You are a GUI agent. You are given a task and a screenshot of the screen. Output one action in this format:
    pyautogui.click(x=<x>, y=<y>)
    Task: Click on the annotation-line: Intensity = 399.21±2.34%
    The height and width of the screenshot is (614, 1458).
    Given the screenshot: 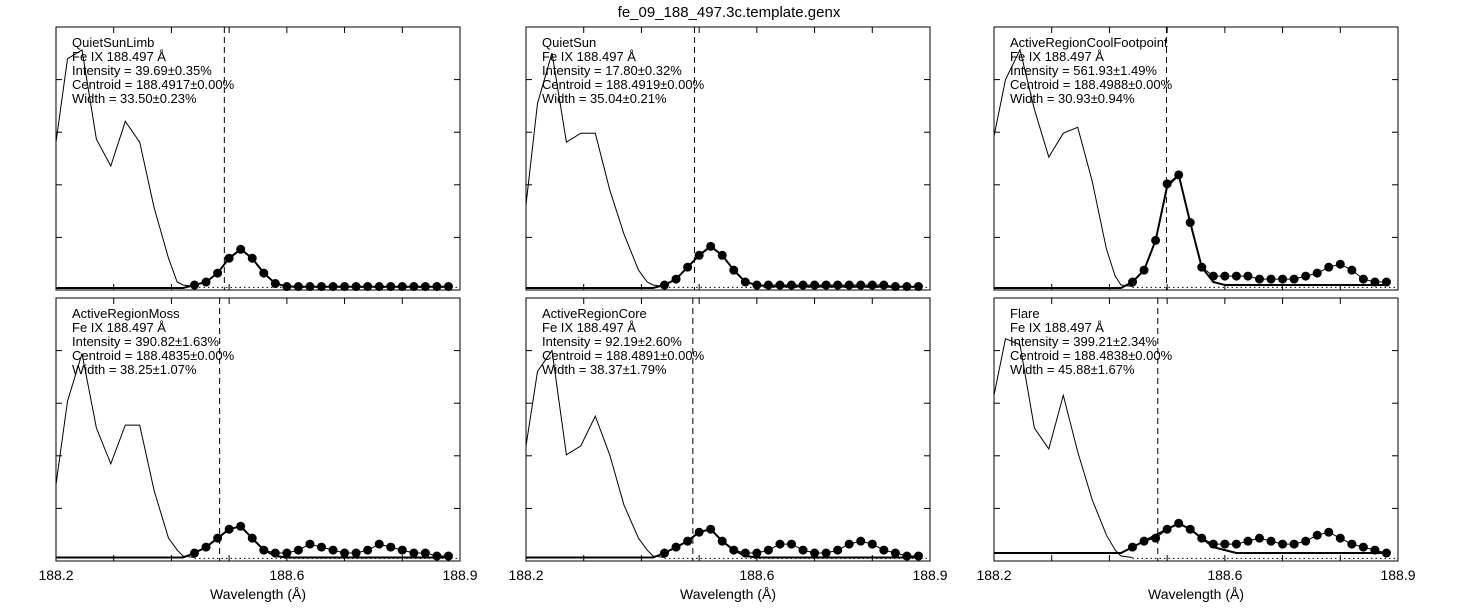 What is the action you would take?
    pyautogui.click(x=1083, y=341)
    